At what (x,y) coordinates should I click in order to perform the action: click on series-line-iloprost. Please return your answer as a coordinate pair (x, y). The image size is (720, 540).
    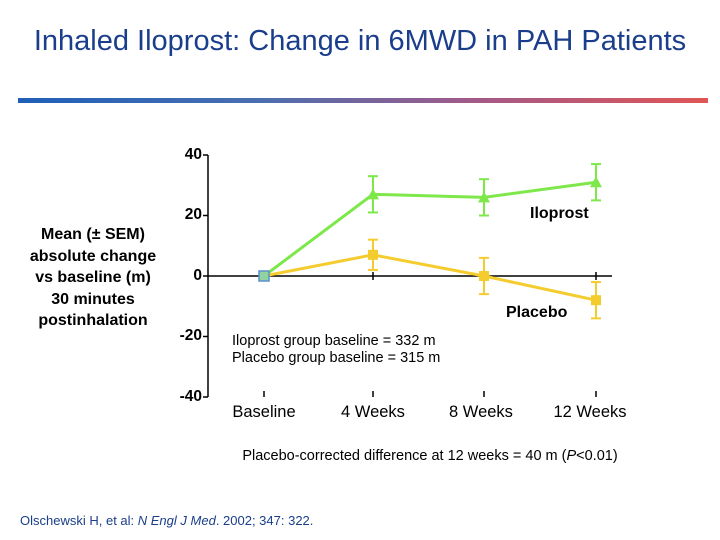
    Looking at the image, I should click on (430, 229).